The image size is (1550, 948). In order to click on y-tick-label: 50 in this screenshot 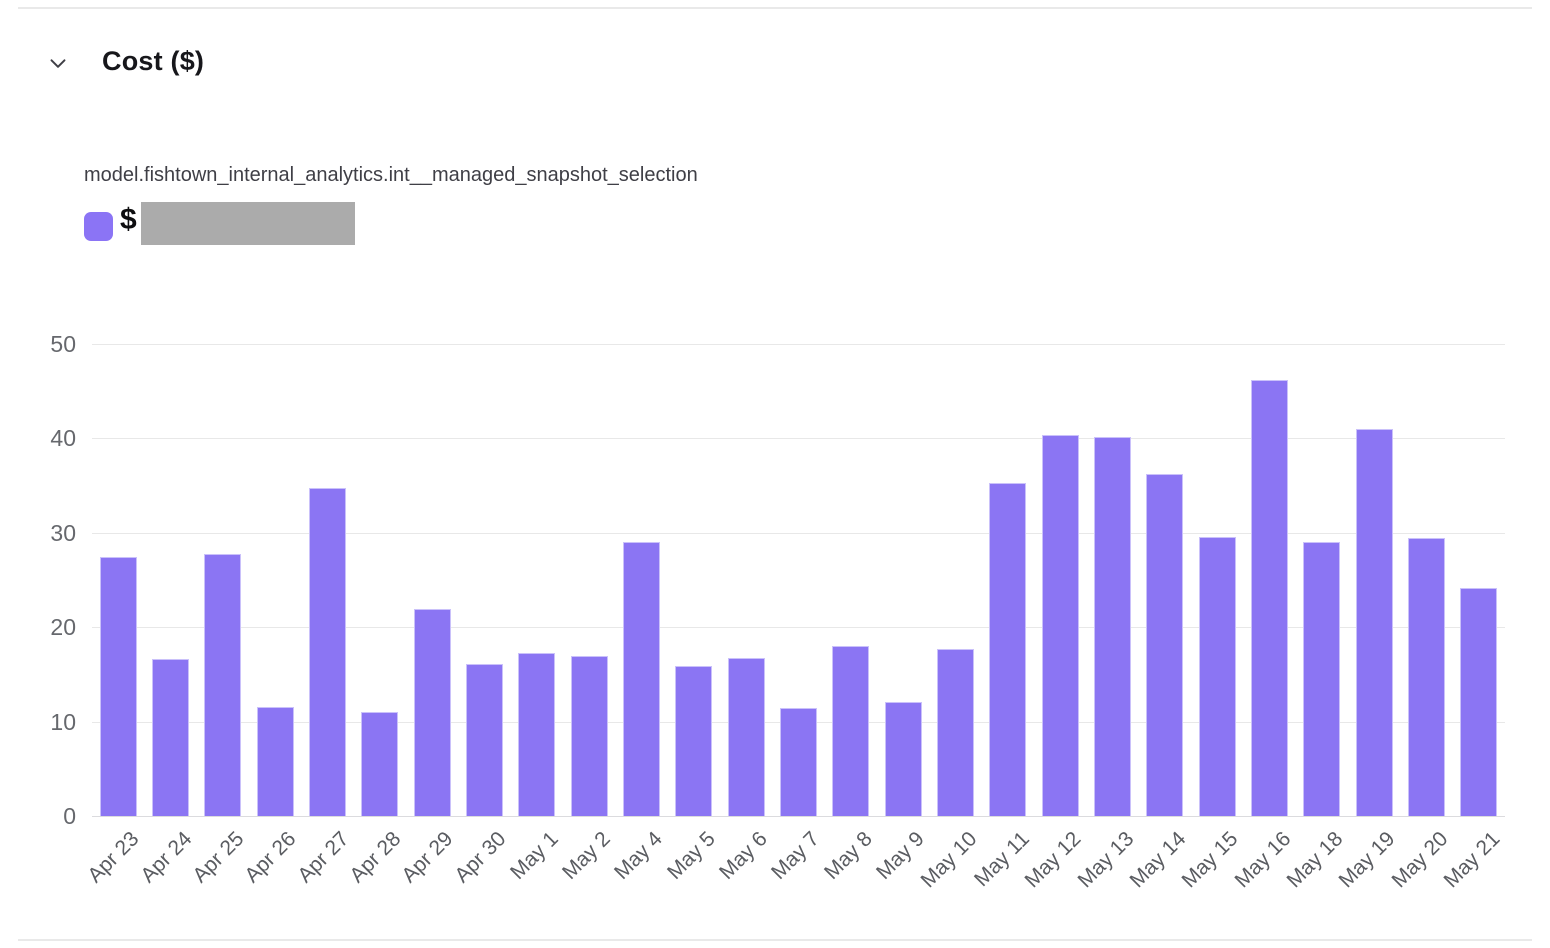, I will do `click(63, 344)`.